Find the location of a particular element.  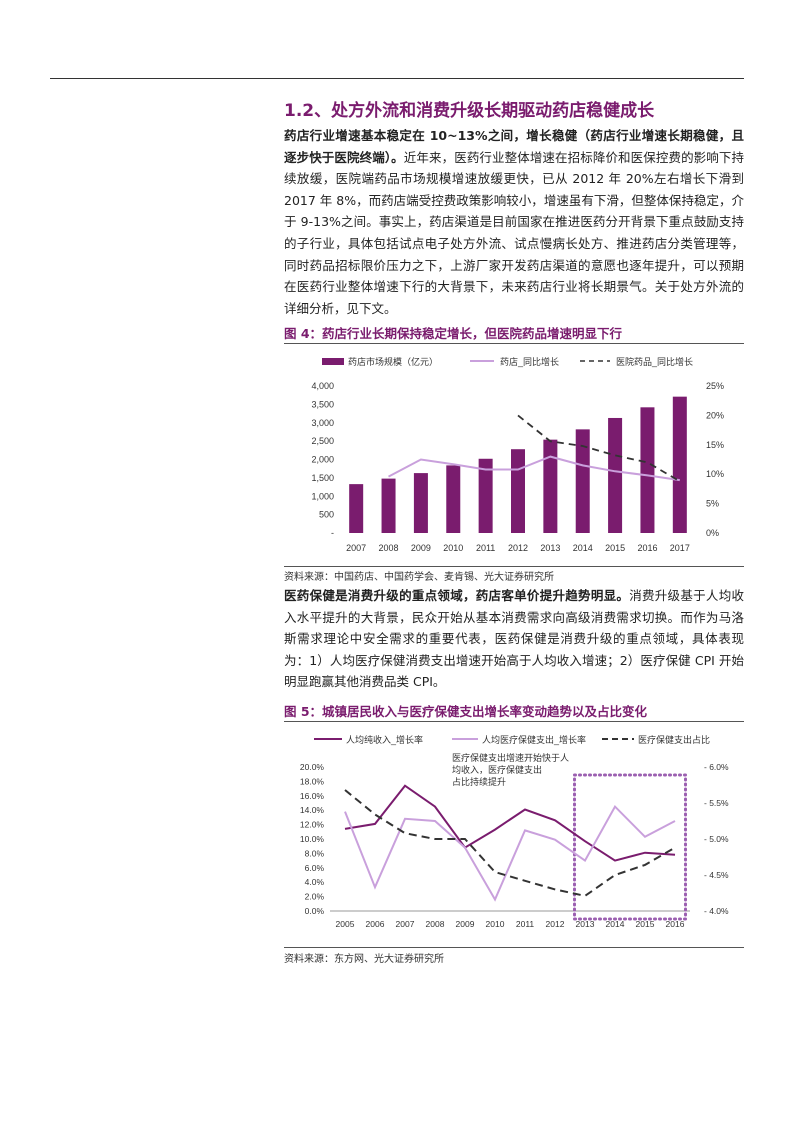

y-tick-label: 0.0% is located at coordinates (315, 911).